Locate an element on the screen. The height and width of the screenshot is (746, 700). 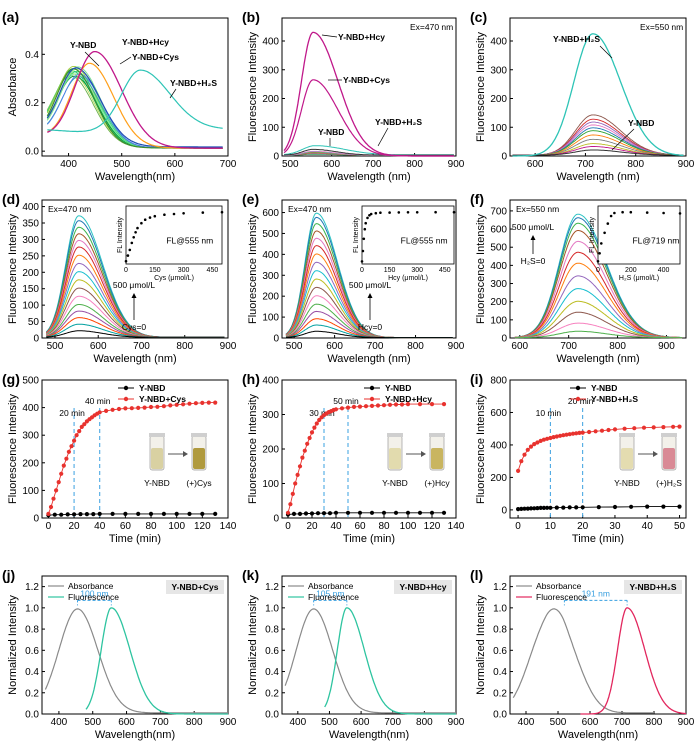
x-tick-label: 20 is located at coordinates (583, 526).